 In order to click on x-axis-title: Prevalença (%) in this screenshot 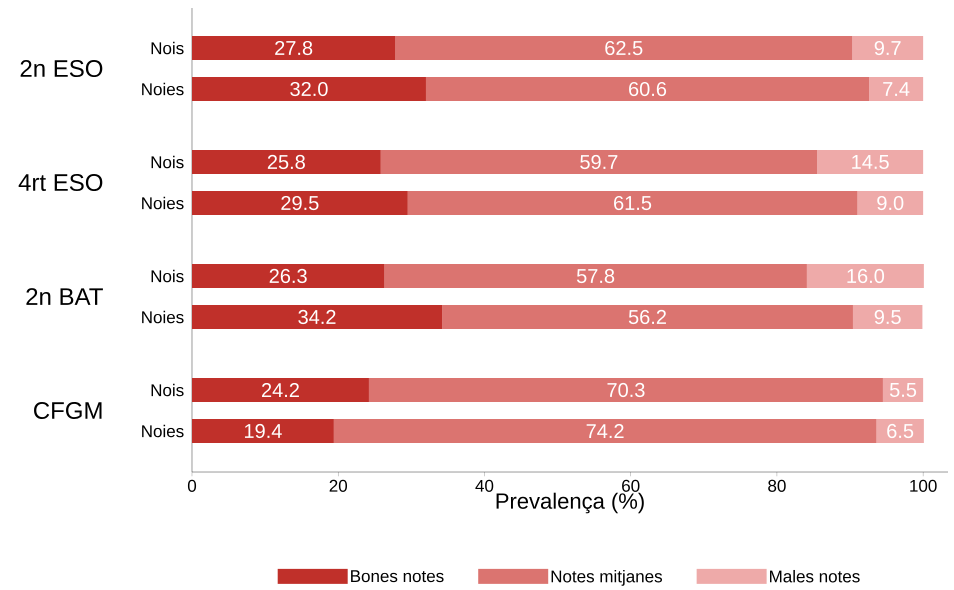, I will do `click(570, 503)`.